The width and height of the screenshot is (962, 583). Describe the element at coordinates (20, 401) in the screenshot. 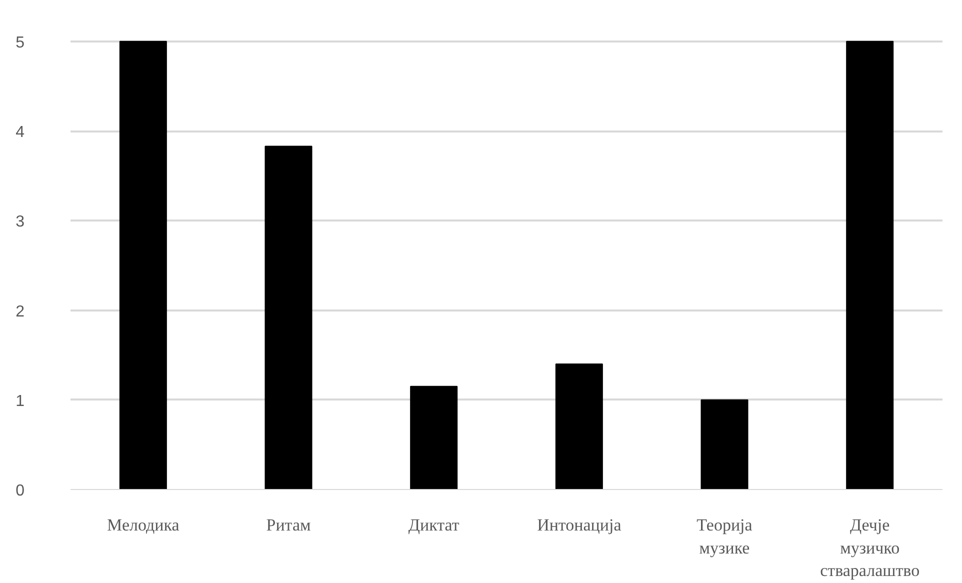

I see `y-tick-label: 1` at that location.